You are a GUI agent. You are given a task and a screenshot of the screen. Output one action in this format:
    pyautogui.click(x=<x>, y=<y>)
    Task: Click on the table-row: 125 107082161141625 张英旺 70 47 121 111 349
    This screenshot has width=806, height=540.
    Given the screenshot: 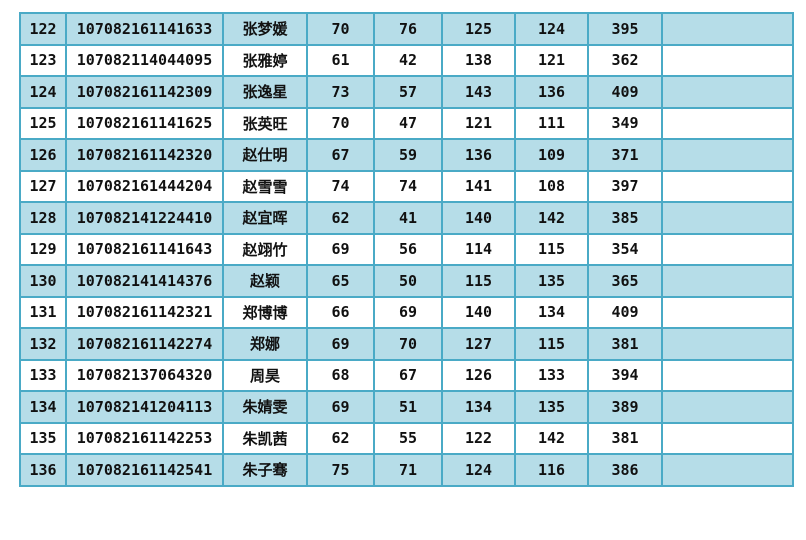 What is the action you would take?
    pyautogui.click(x=406, y=123)
    